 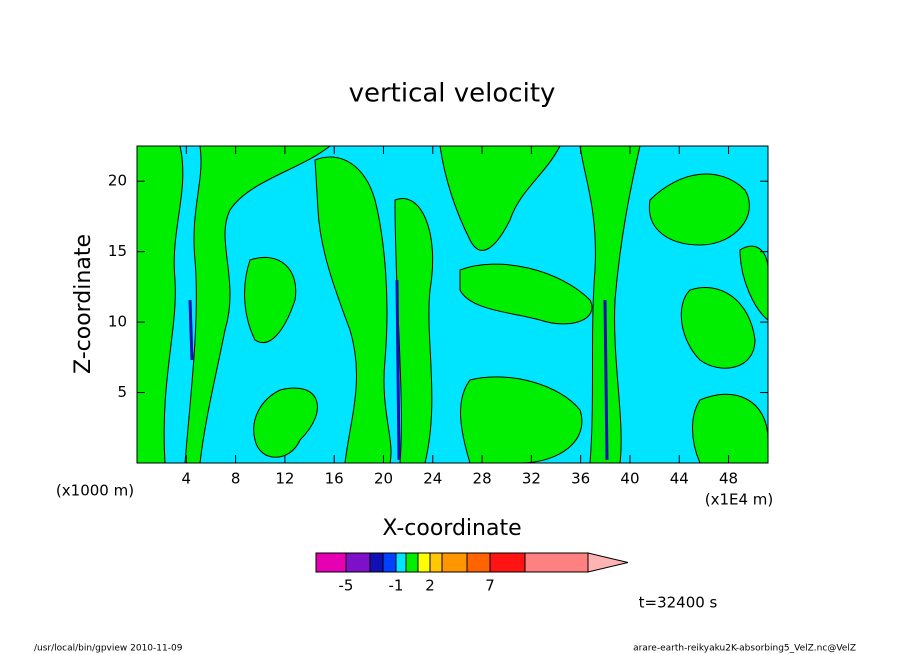 What do you see at coordinates (383, 479) in the screenshot?
I see `x-tick-label: 20` at bounding box center [383, 479].